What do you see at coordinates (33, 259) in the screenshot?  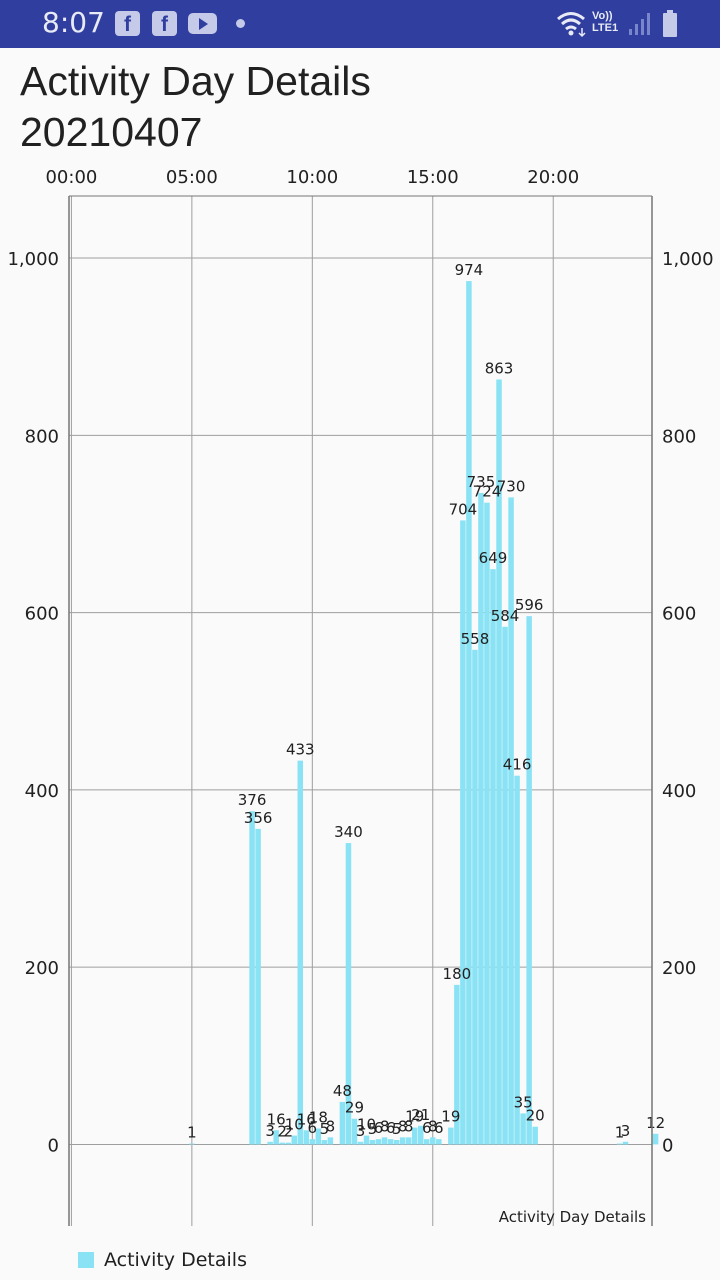 I see `y-tick-label-left: 1,000` at bounding box center [33, 259].